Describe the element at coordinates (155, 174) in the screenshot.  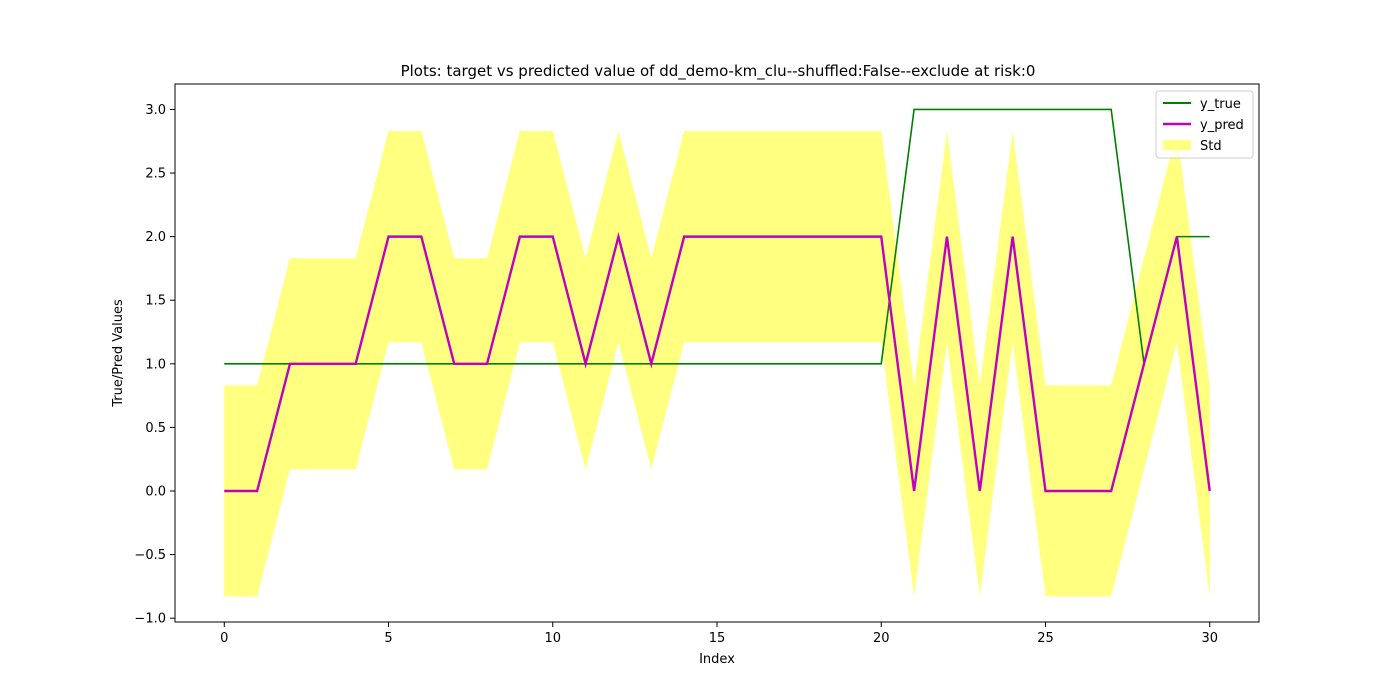
I see `y-tick-label: 2.5` at that location.